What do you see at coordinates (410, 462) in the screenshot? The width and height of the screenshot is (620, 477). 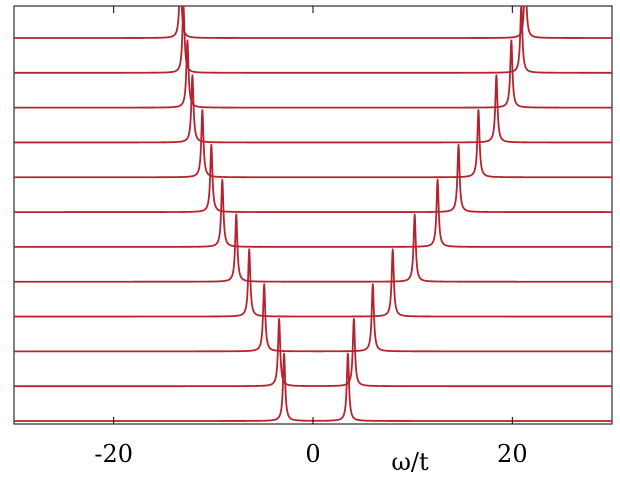 I see `x-axis-label: ω/t` at bounding box center [410, 462].